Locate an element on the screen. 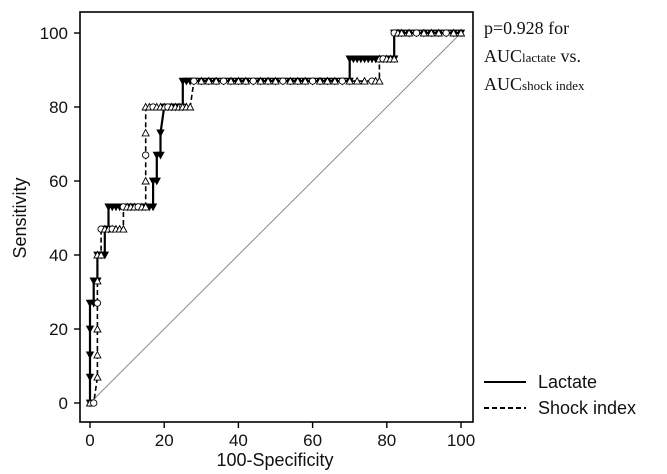 The image size is (667, 474). x-tick-label: 40 is located at coordinates (238, 440).